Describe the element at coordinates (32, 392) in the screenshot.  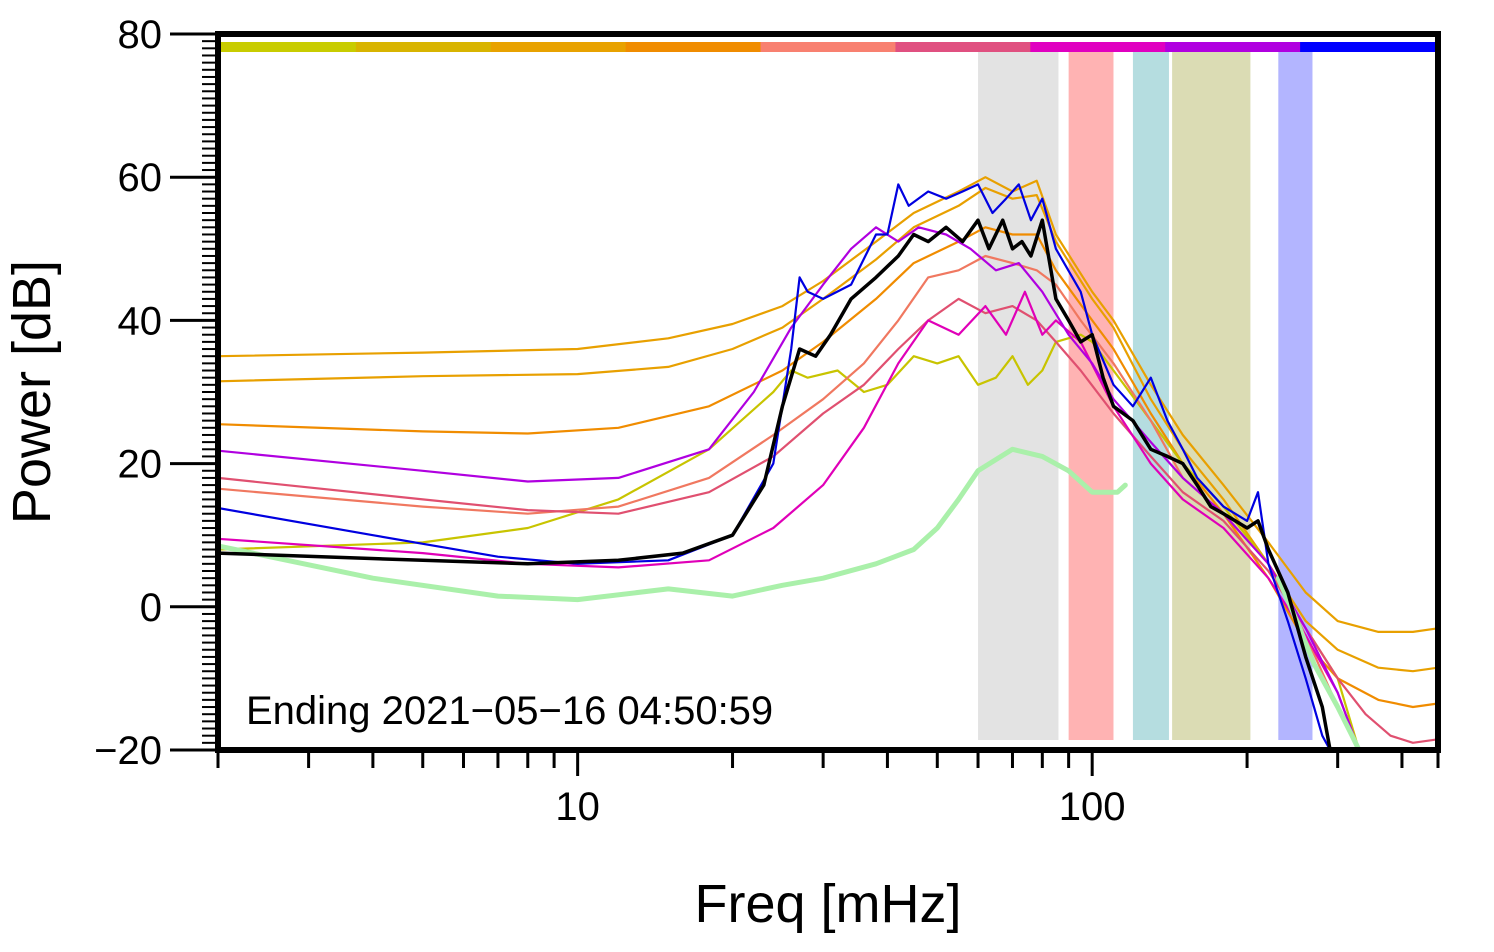
I see `y-axis-label: Power [dB]` at that location.